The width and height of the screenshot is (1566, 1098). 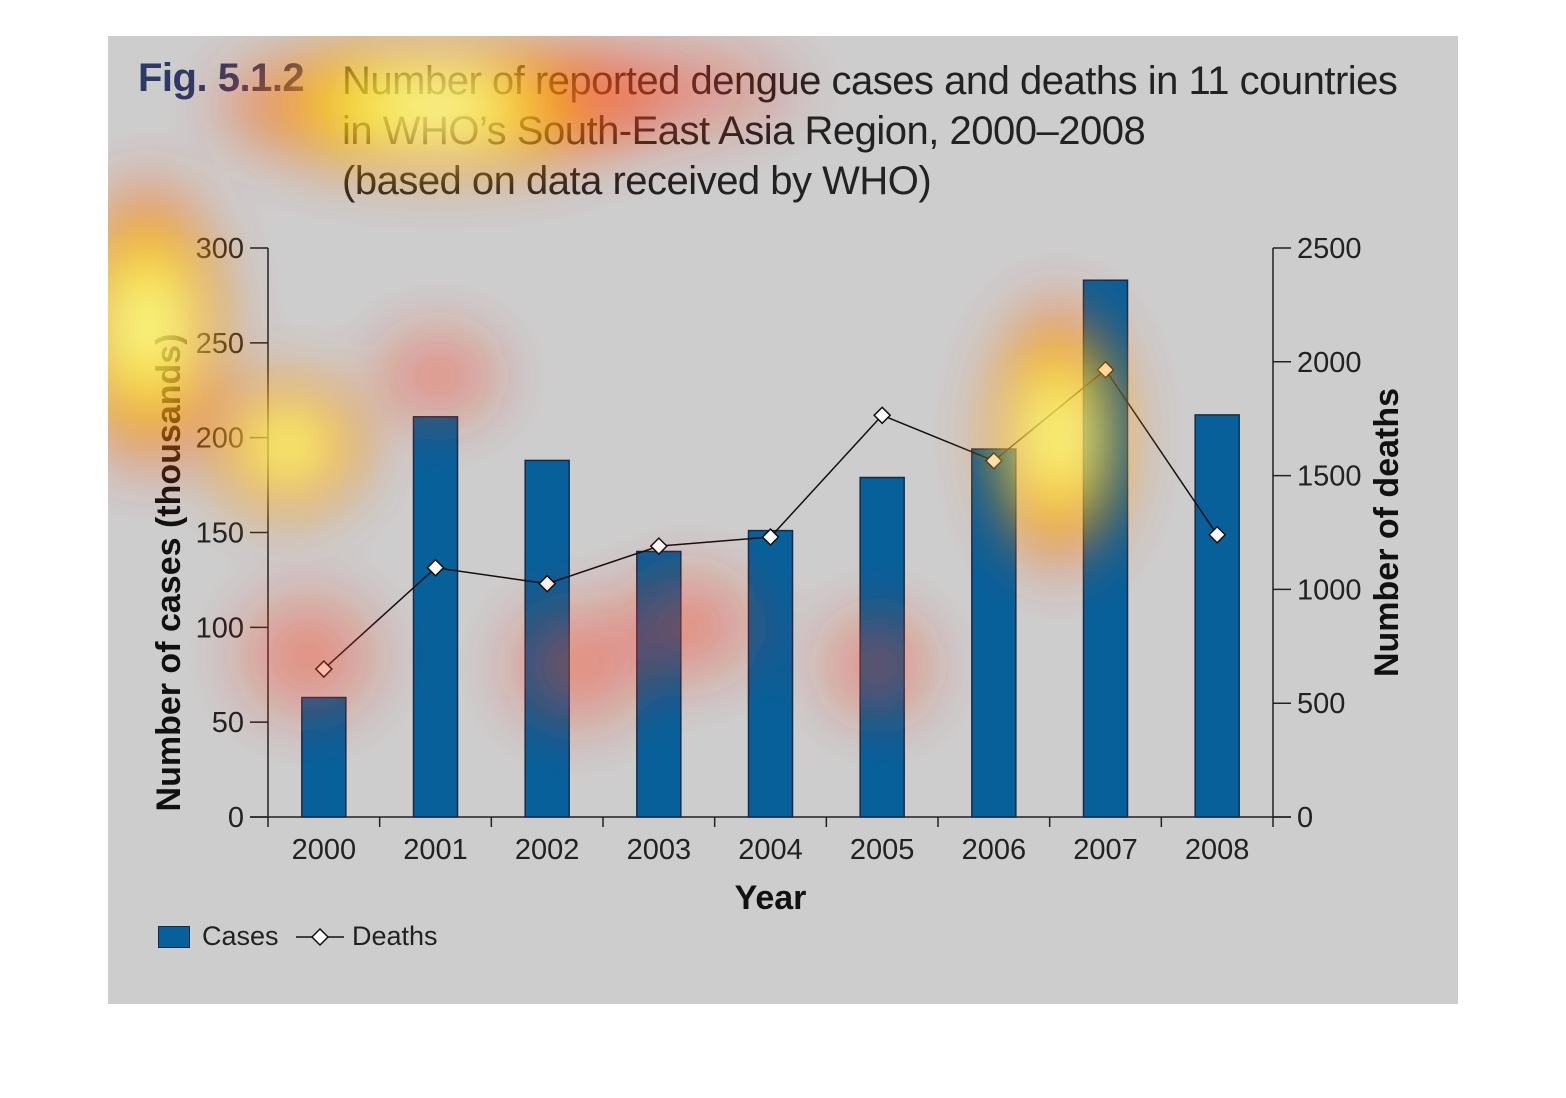 I want to click on legend-label-deaths: Deaths, so click(x=395, y=936).